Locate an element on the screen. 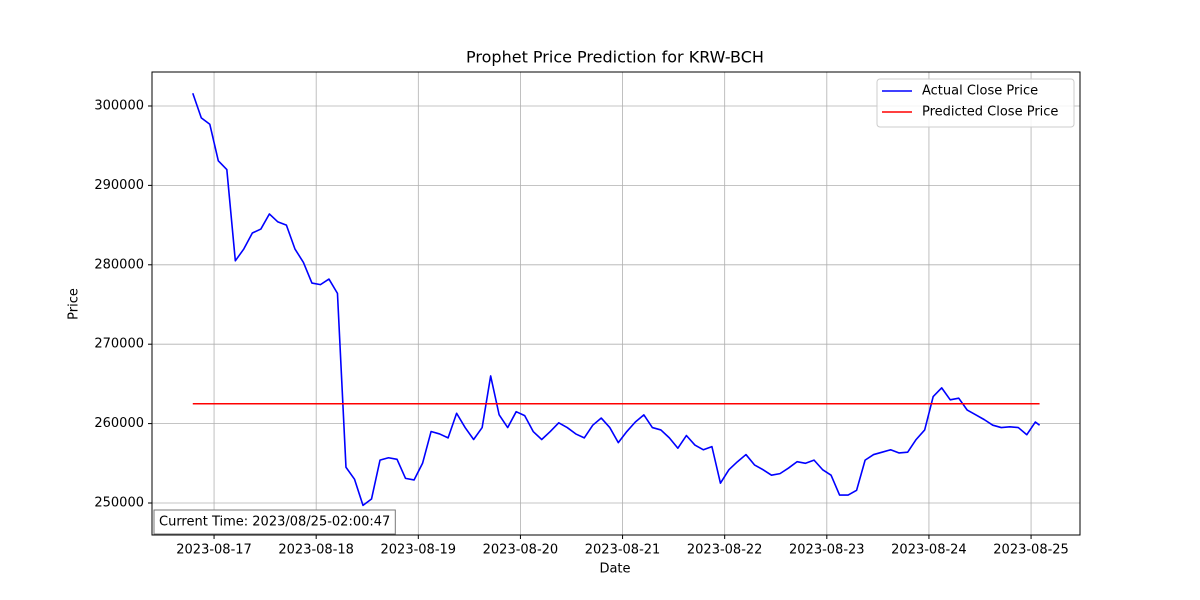  y-tick-label: 270000 is located at coordinates (119, 344).